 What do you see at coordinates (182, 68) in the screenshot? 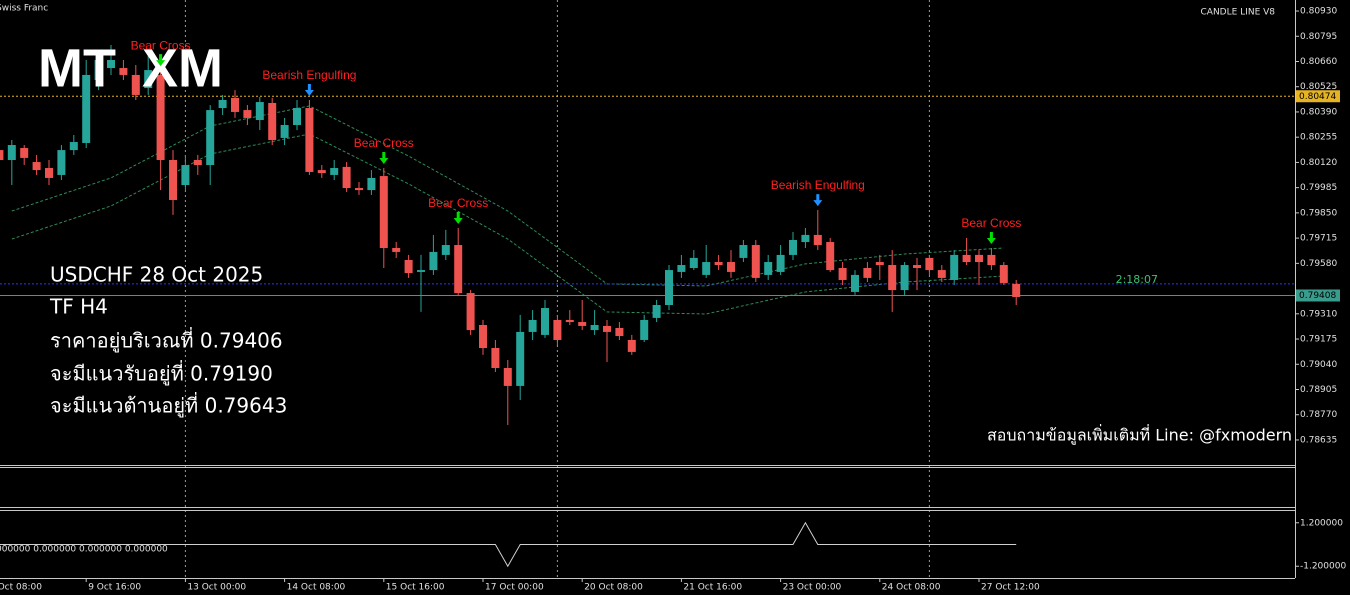
I see `logo-xm: XM` at bounding box center [182, 68].